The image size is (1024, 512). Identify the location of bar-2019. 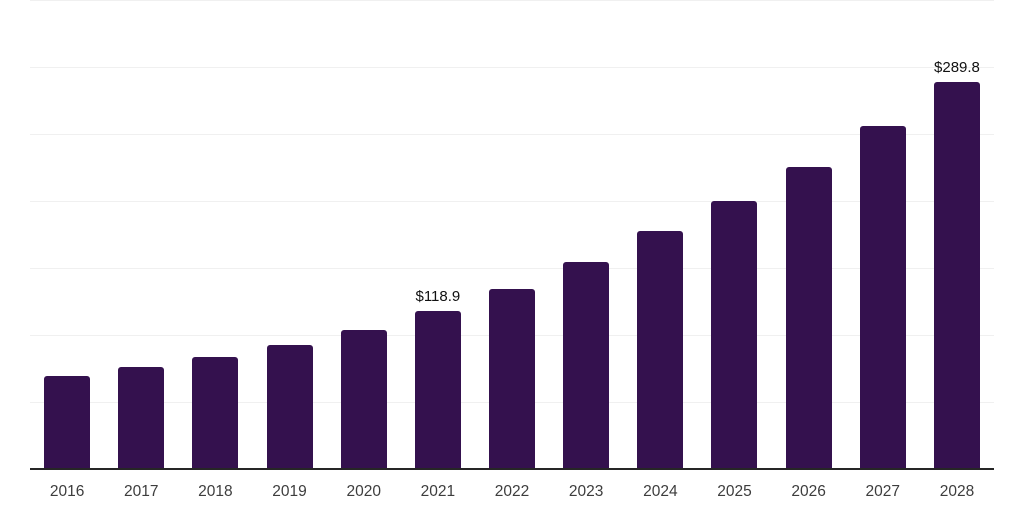
(289, 407).